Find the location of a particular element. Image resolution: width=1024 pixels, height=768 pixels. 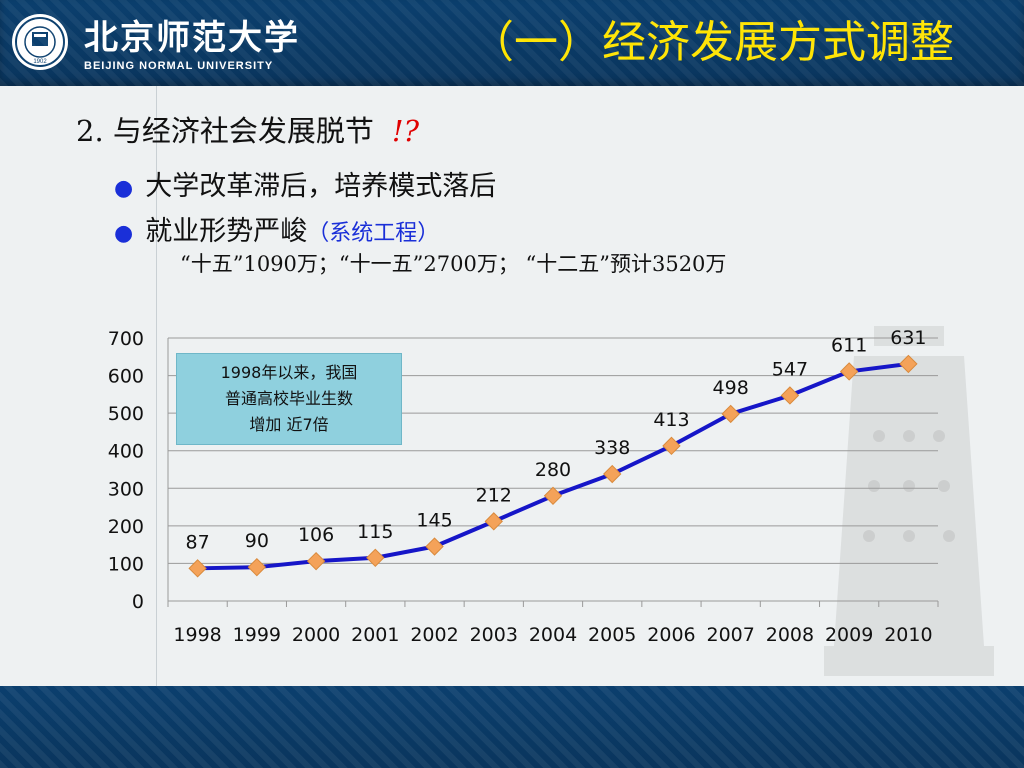

x-tick-label: 2008 is located at coordinates (790, 635).